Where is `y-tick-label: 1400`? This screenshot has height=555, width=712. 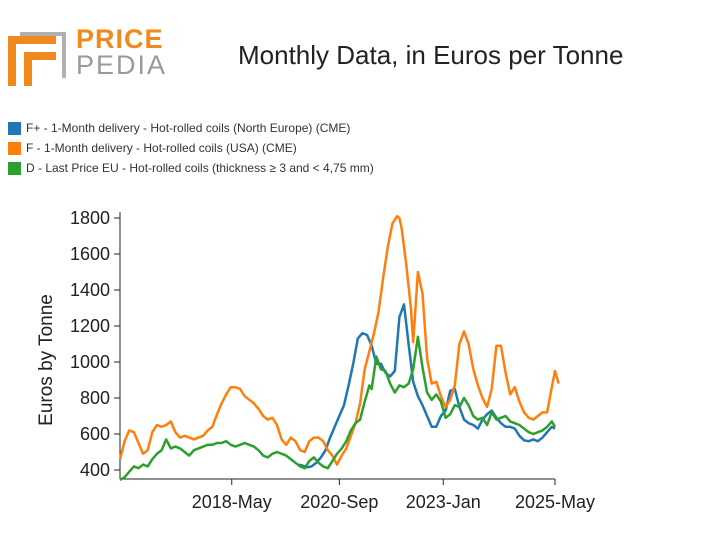 y-tick-label: 1400 is located at coordinates (90, 290).